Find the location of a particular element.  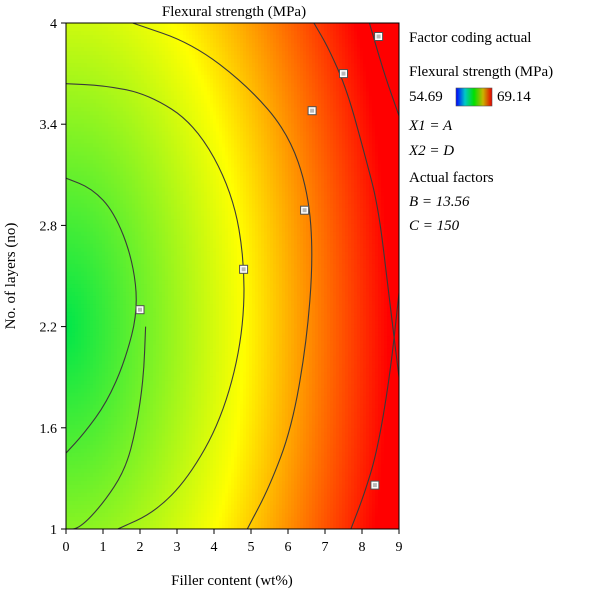

legend-header: Factor coding actual is located at coordinates (470, 38).